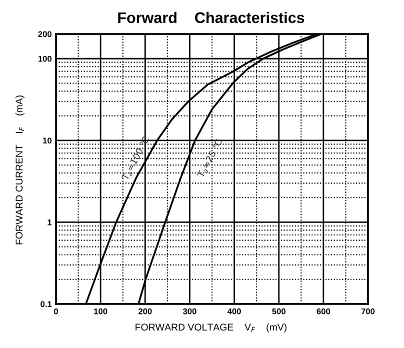  I want to click on annotation: T$_{a}$=25 ℃, so click(210, 158).